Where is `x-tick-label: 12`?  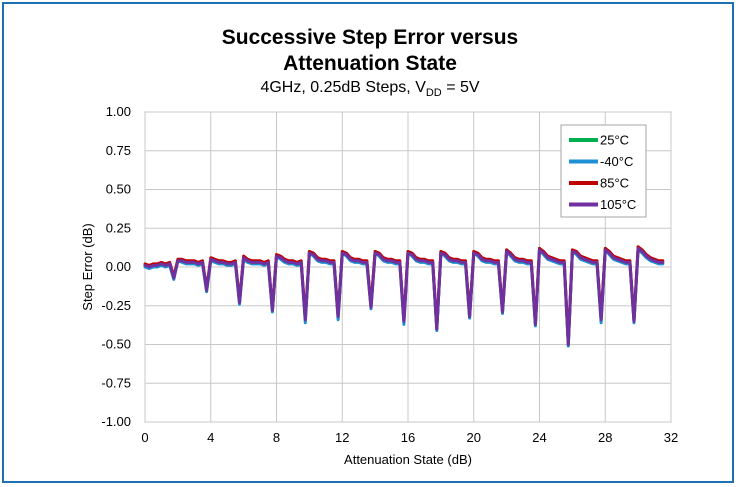 x-tick-label: 12 is located at coordinates (342, 437).